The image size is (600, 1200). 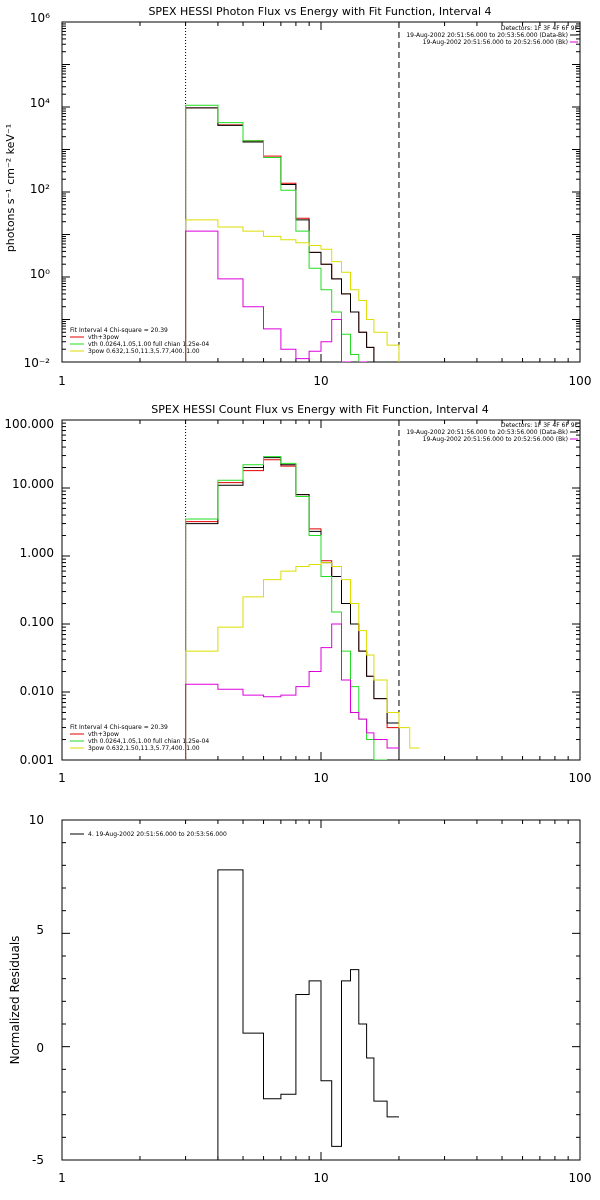 What do you see at coordinates (15, 1000) in the screenshot?
I see `y-axis-label: Normalized Residuals` at bounding box center [15, 1000].